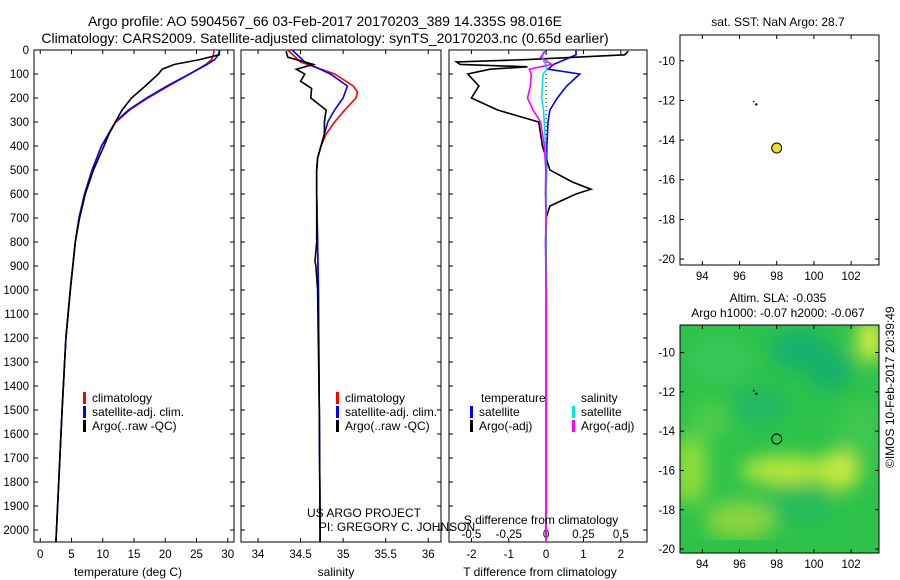  Describe the element at coordinates (19, 75) in the screenshot. I see `depth-tick-label: 100` at that location.